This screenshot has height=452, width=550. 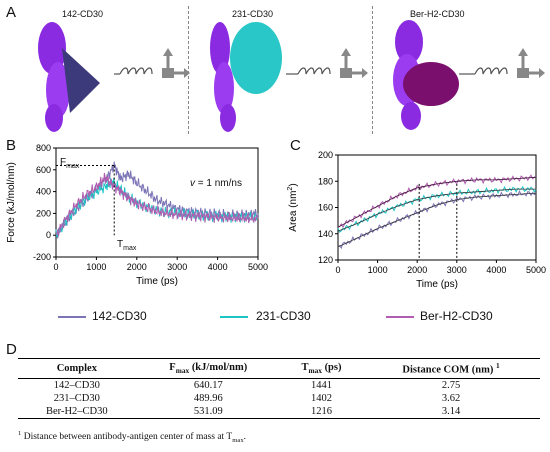 What do you see at coordinates (451, 385) in the screenshot?
I see `cell-distance: 2.75` at bounding box center [451, 385].